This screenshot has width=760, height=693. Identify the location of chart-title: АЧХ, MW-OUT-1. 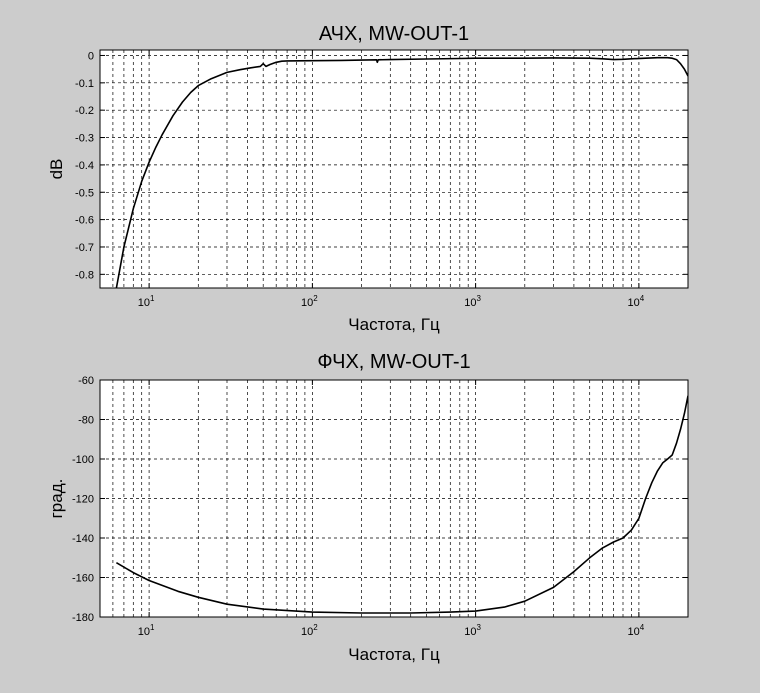
(394, 34).